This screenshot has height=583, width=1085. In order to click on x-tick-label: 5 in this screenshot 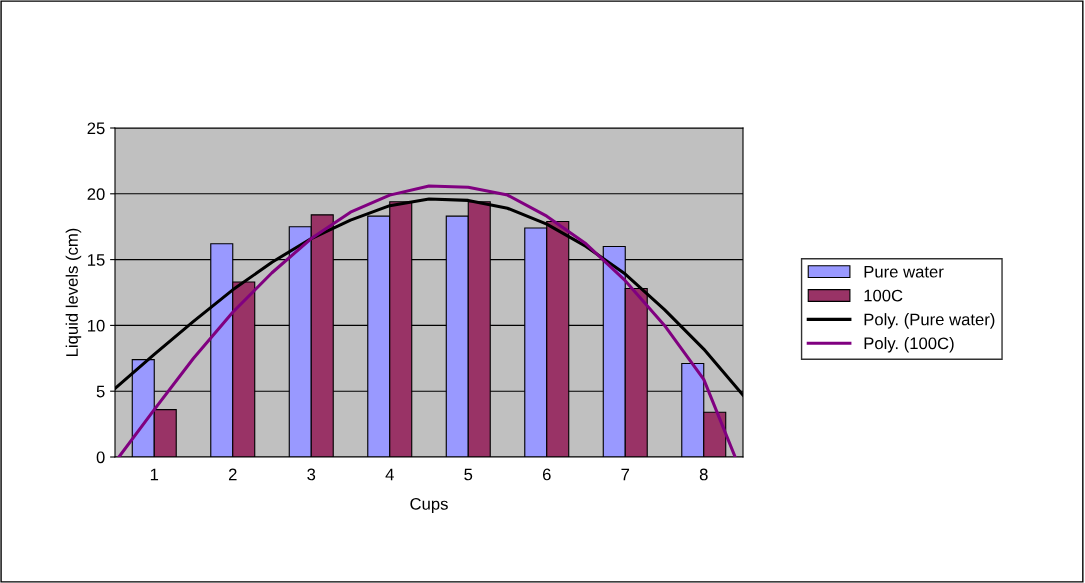, I will do `click(468, 474)`.